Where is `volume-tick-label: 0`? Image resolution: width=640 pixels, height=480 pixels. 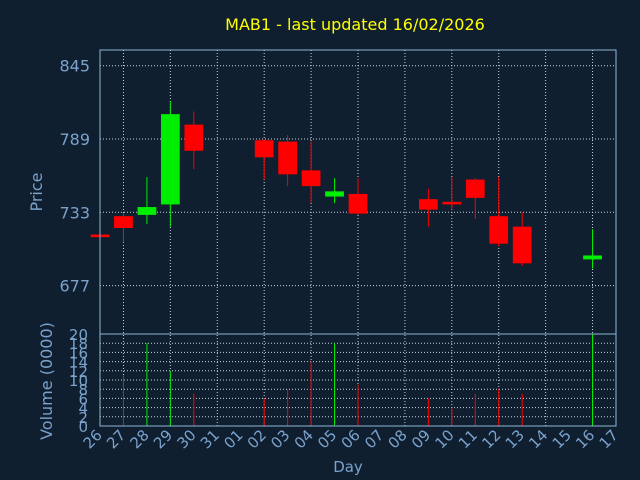
volume-tick-label: 0 is located at coordinates (83, 427).